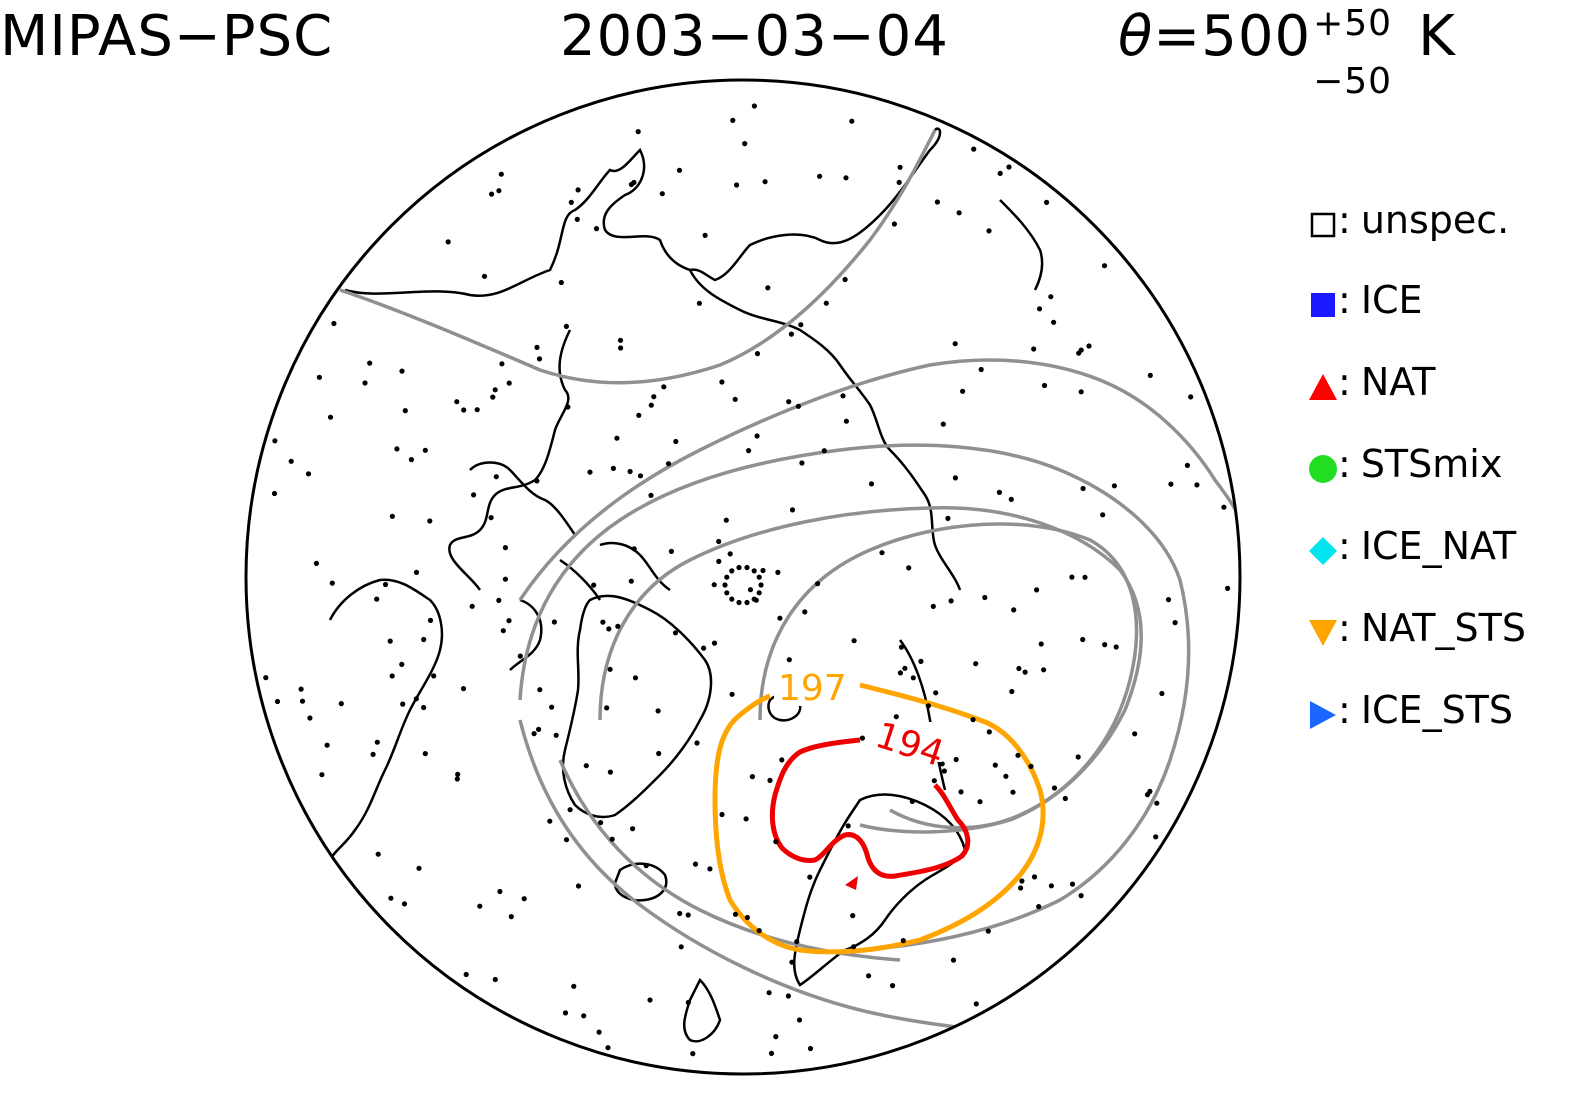 Image resolution: width=1587 pixels, height=1100 pixels. What do you see at coordinates (1287, 53) in the screenshot?
I see `theta-title: θ =500 +50 −50 K` at bounding box center [1287, 53].